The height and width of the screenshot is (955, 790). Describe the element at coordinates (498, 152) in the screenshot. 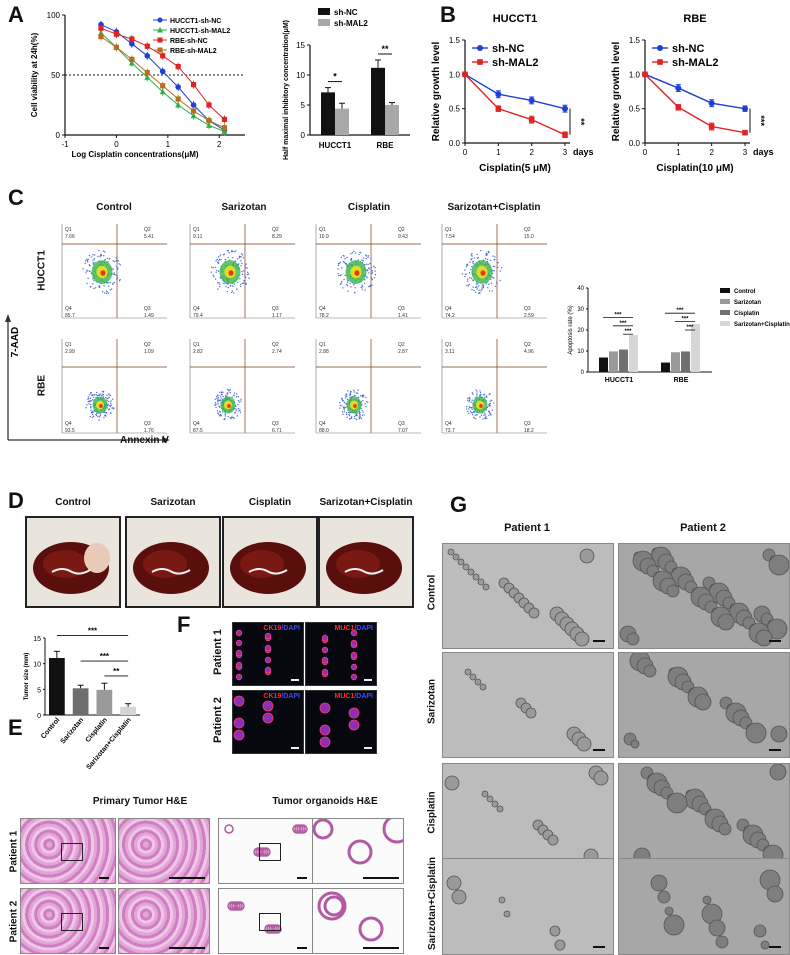

I see `x-tick-label: 1` at that location.